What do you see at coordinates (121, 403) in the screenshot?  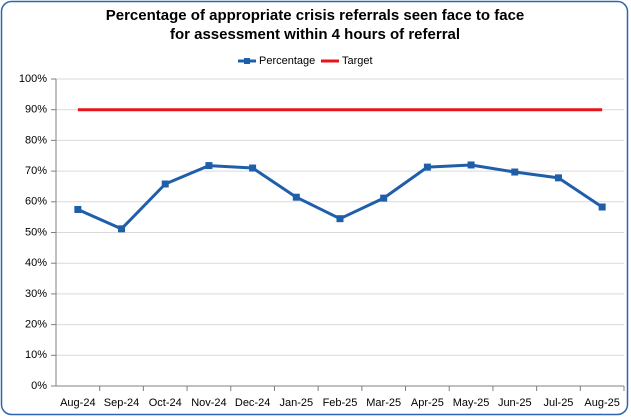 I see `x-tick-label: Sep-24` at bounding box center [121, 403].